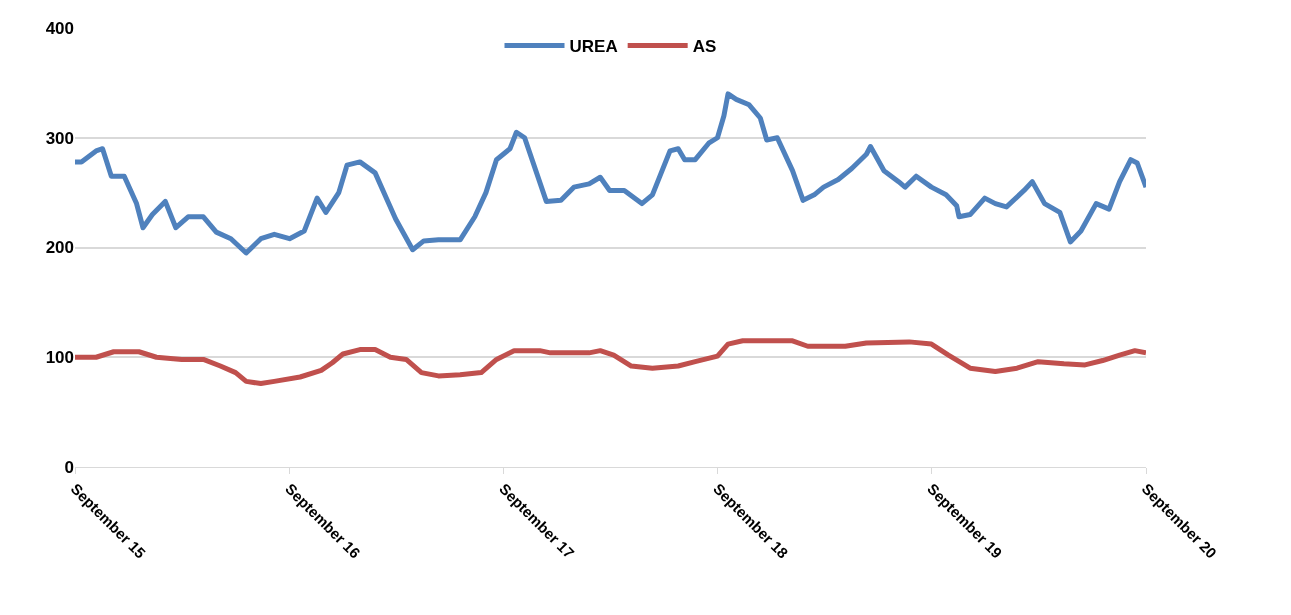  I want to click on y-tick-label: 400, so click(59, 28).